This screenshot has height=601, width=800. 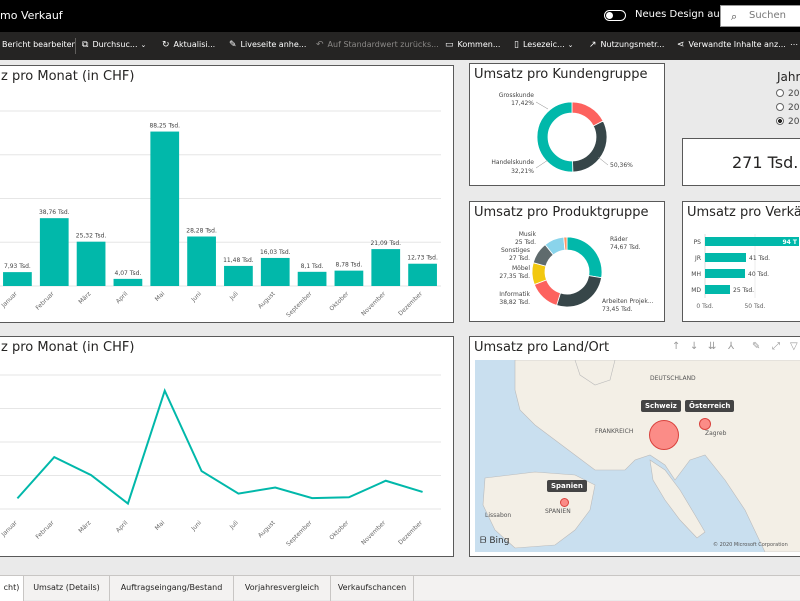 I want to click on tab-overview: cht), so click(x=12, y=588).